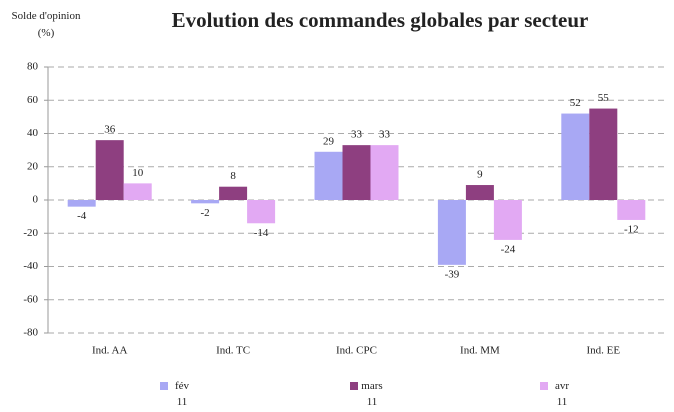 The height and width of the screenshot is (412, 674). Describe the element at coordinates (30, 333) in the screenshot. I see `y-tick-label: -80` at that location.